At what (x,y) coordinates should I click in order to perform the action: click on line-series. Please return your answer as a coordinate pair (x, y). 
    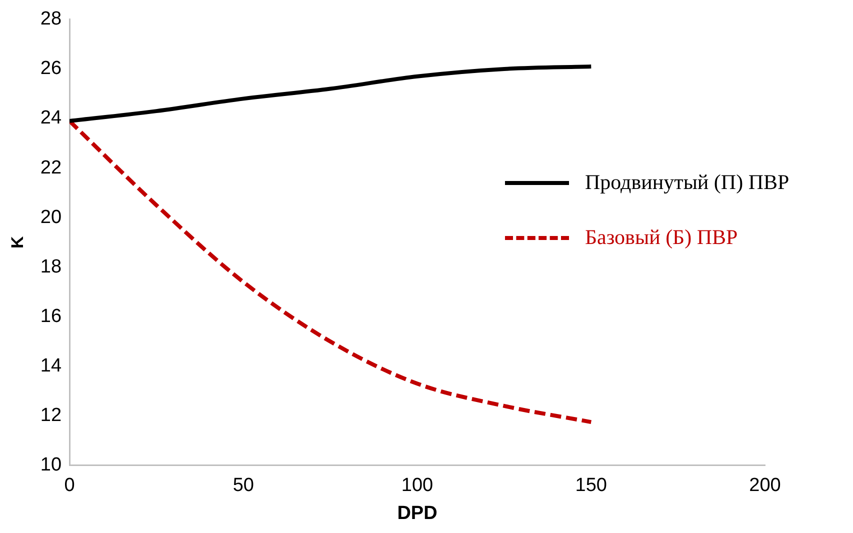
    Looking at the image, I should click on (332, 93).